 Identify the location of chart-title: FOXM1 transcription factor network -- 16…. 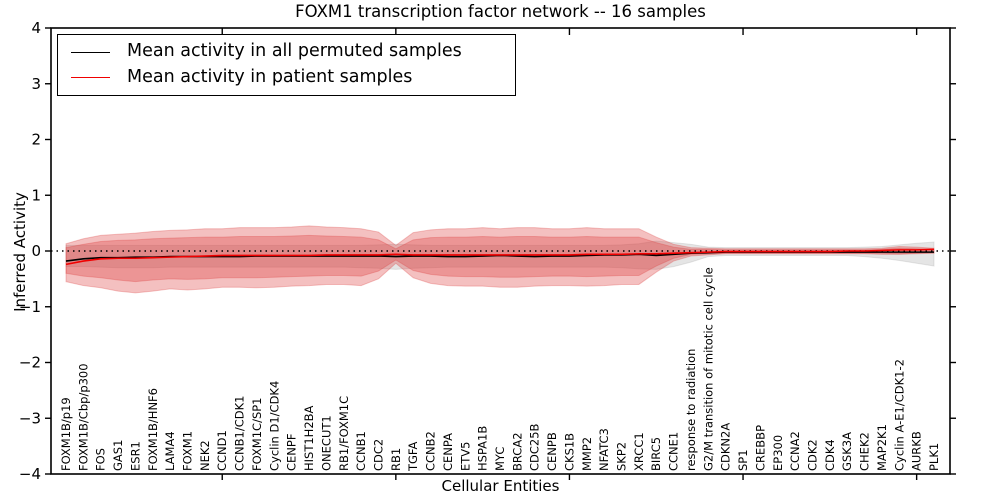
(500, 11).